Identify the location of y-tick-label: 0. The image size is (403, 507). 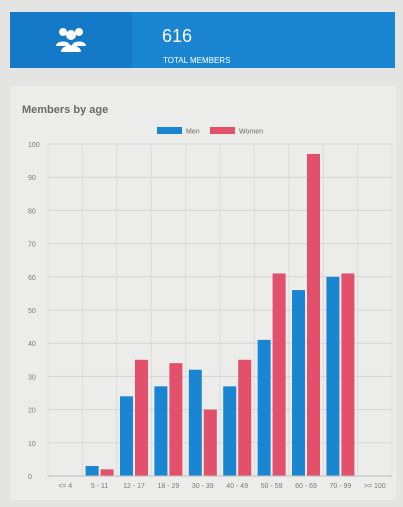
(30, 477).